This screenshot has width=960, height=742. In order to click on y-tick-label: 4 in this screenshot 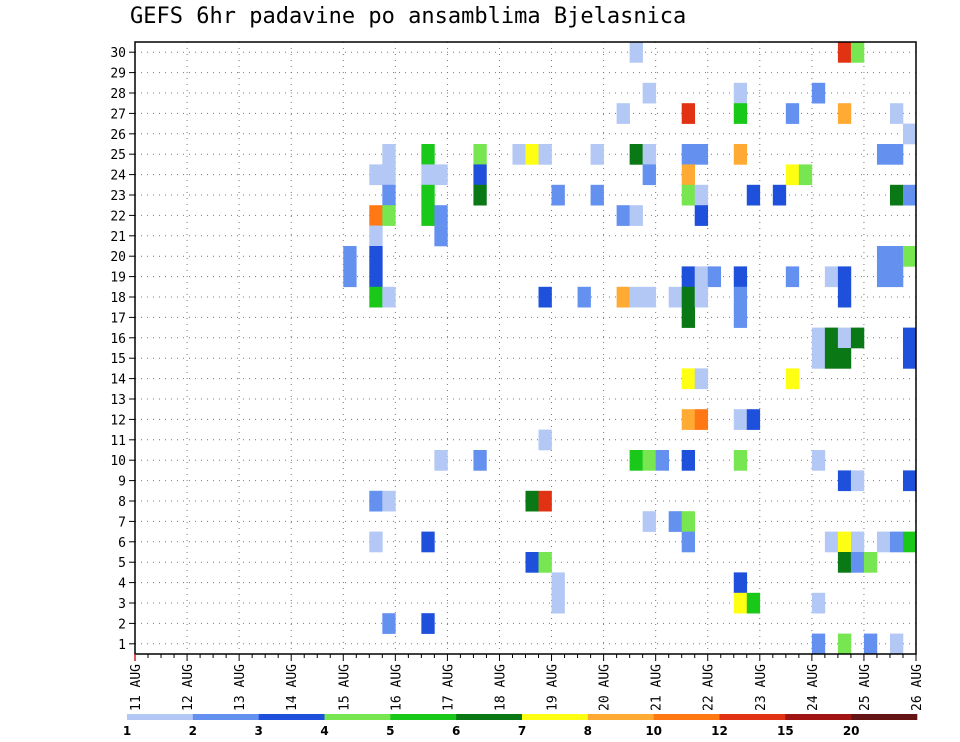, I will do `click(122, 584)`.